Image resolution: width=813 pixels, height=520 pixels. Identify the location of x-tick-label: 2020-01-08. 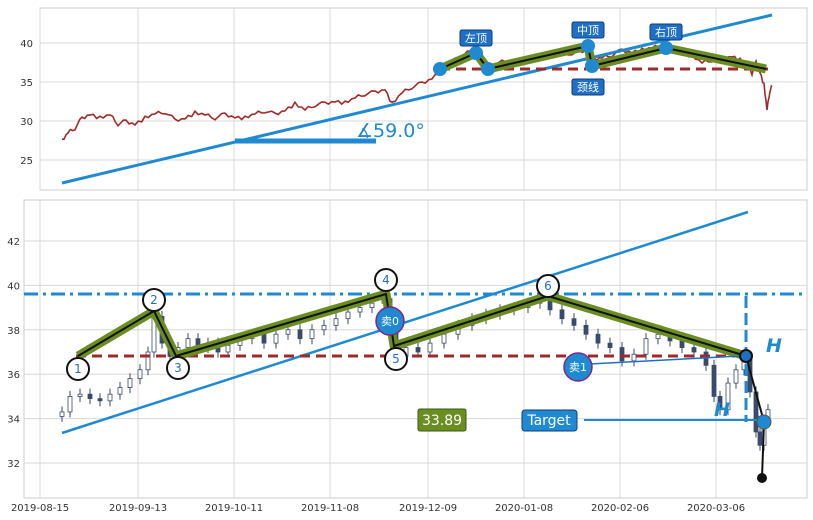
(524, 508).